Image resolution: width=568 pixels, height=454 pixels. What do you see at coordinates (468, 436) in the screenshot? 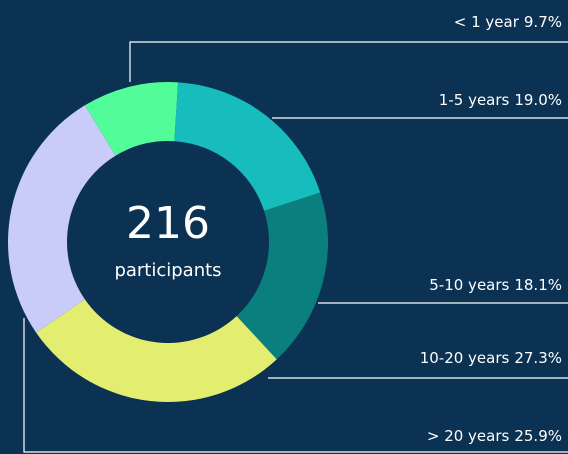
I see `category-name: > 20 years` at bounding box center [468, 436].